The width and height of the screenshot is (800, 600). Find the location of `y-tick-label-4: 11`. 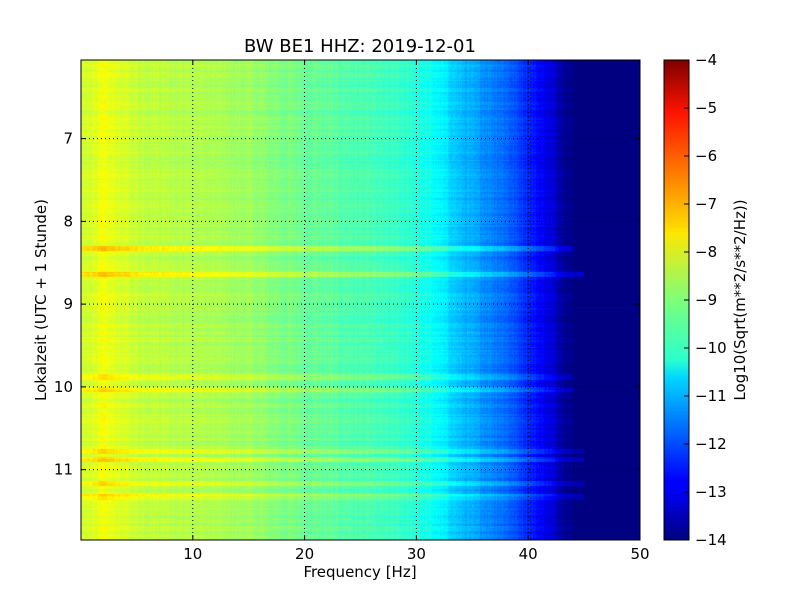

y-tick-label-4: 11 is located at coordinates (63, 470).